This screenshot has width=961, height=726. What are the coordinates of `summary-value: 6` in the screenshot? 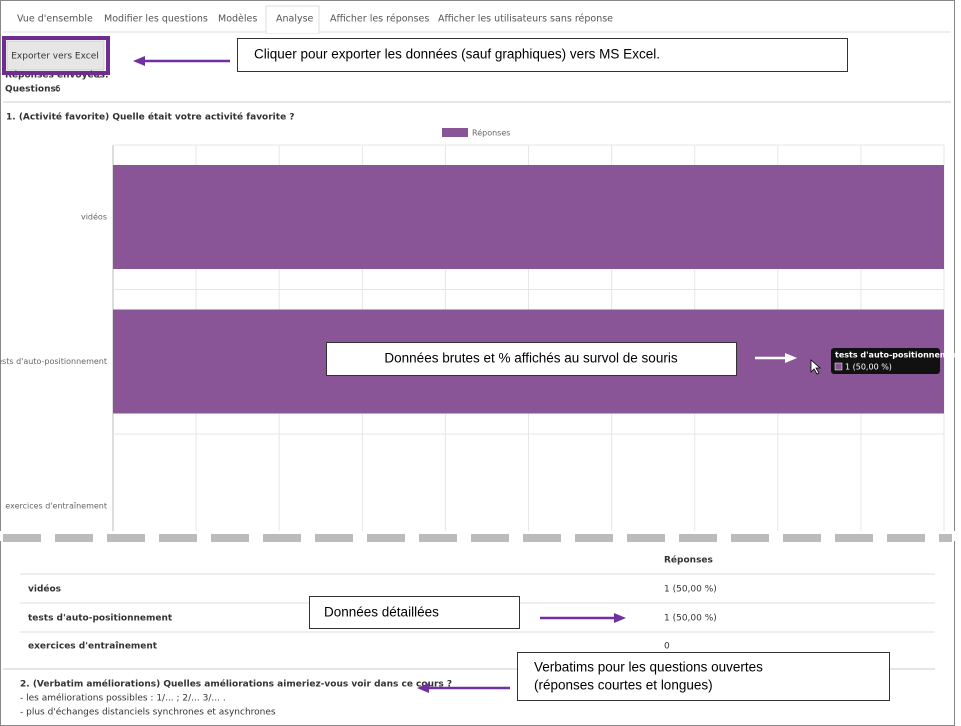 It's located at (58, 90).